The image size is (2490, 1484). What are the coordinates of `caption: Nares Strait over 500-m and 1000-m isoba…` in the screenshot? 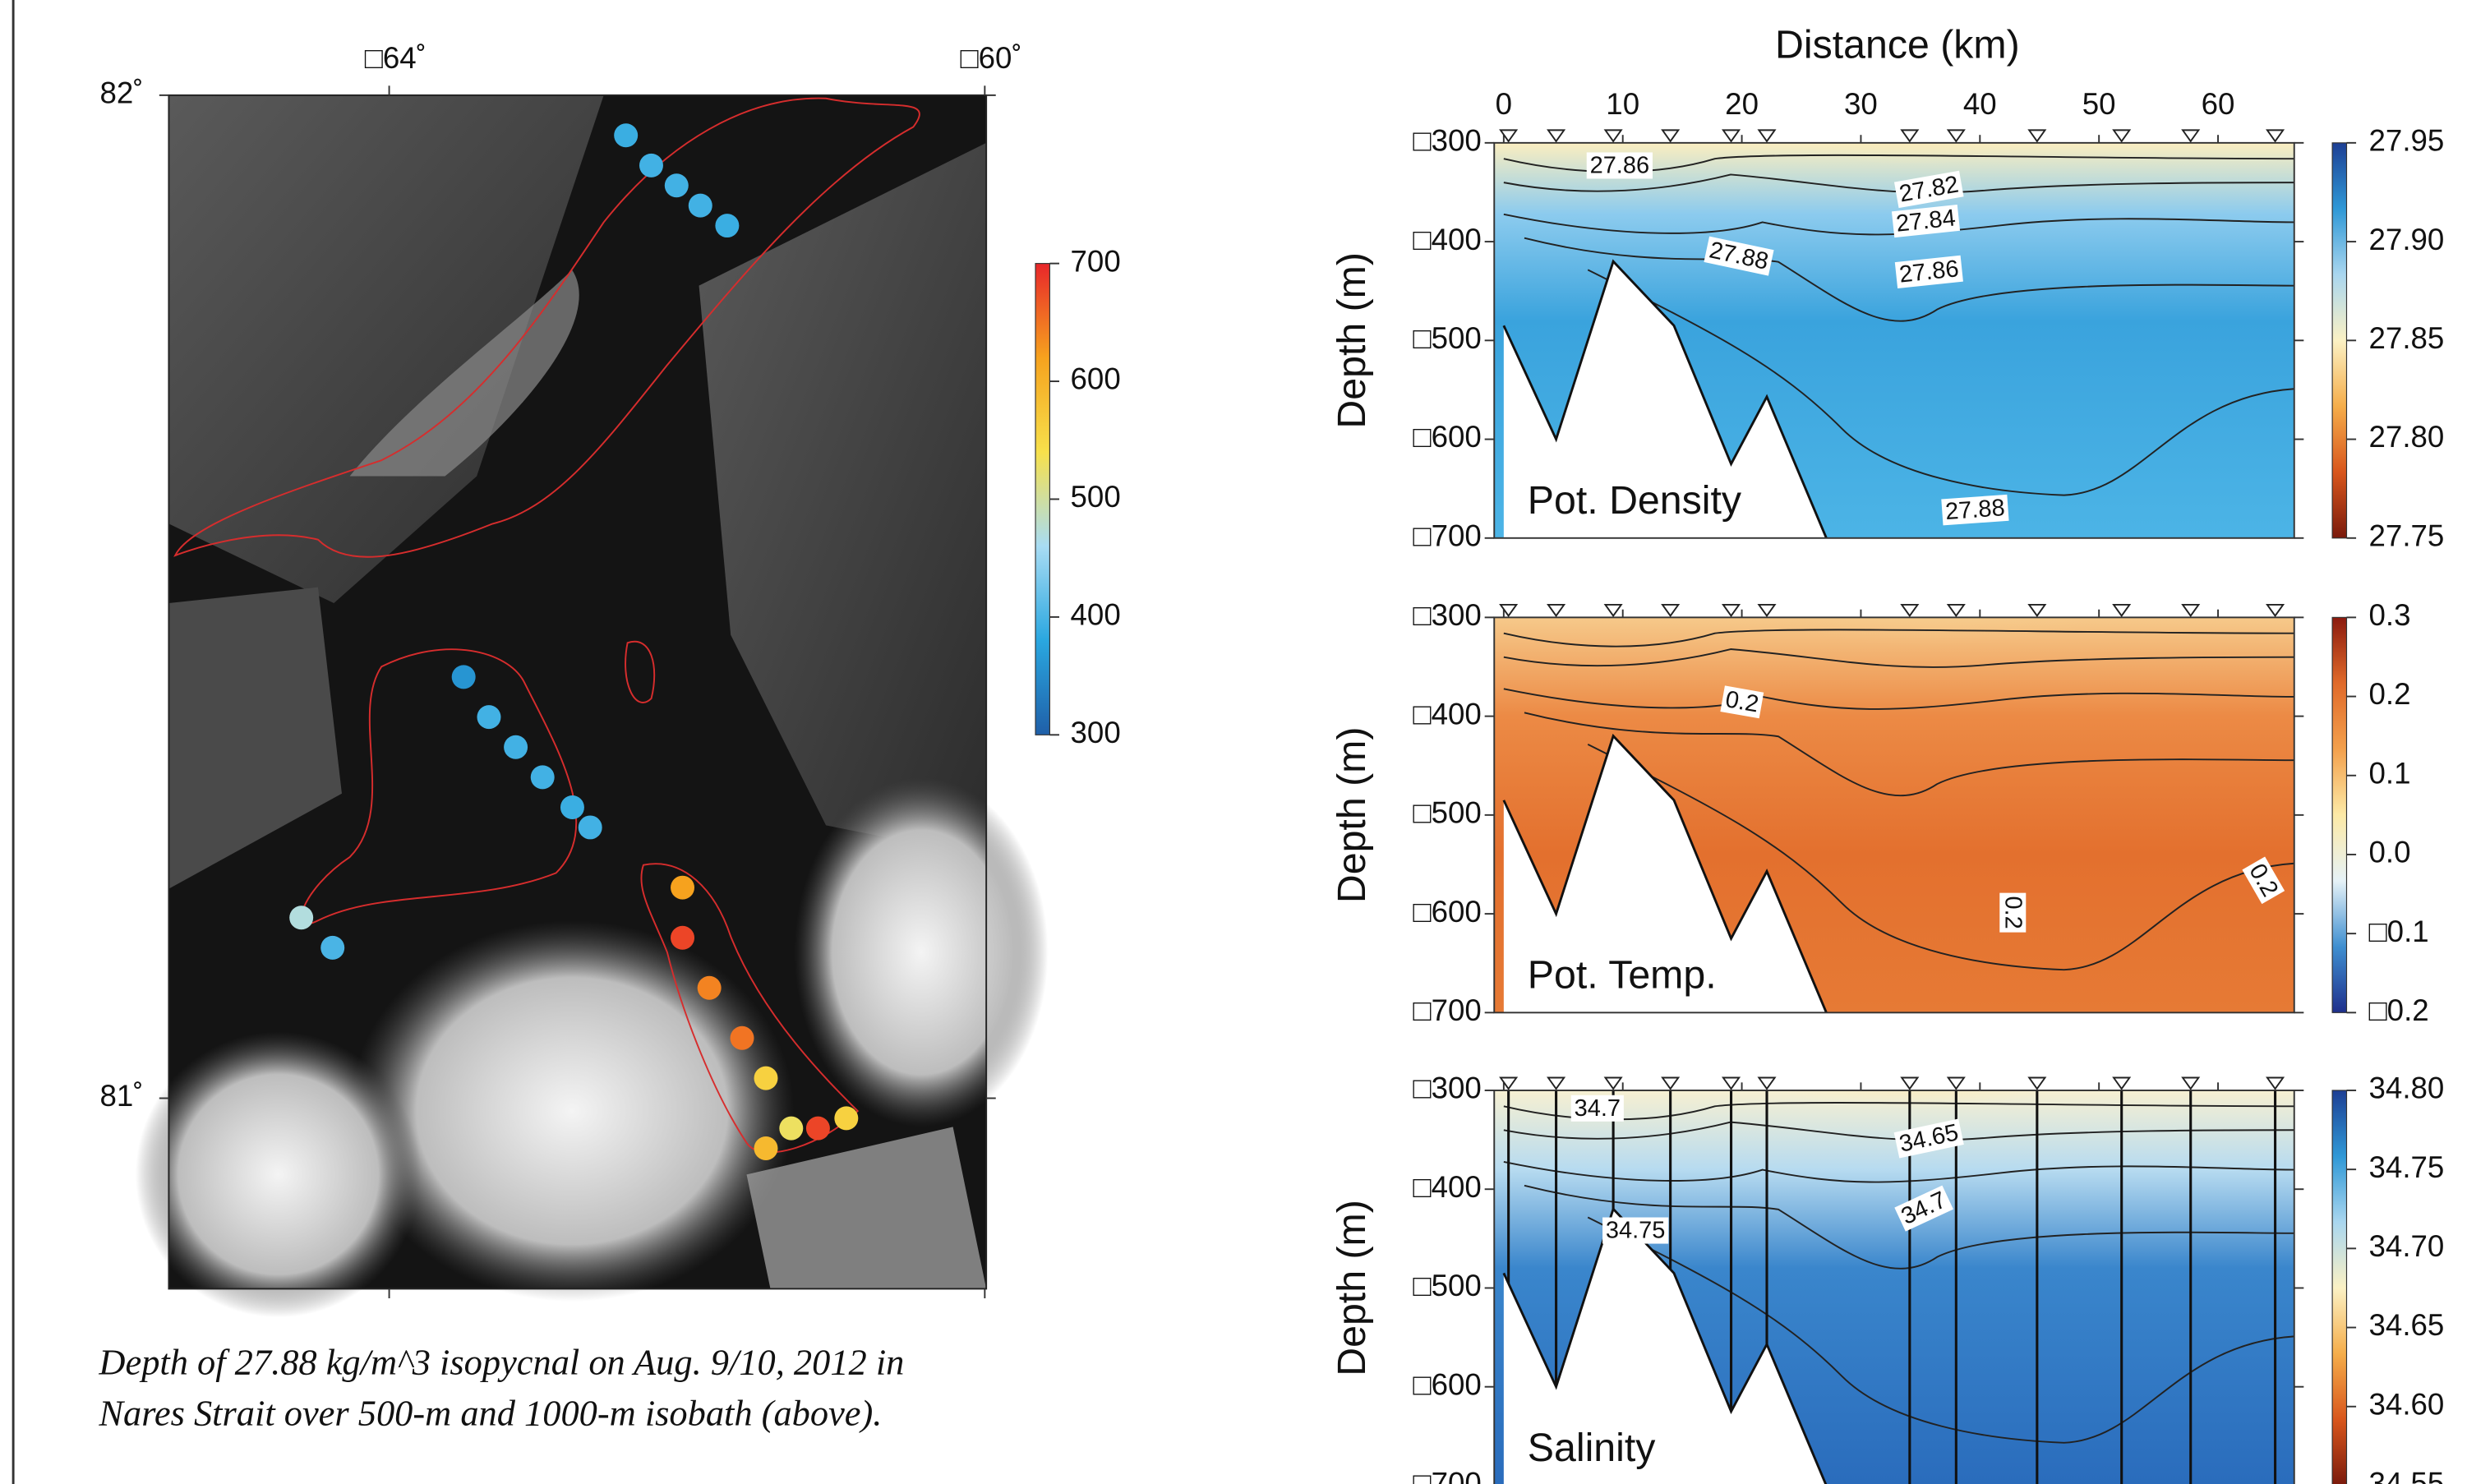 It's located at (490, 1414).